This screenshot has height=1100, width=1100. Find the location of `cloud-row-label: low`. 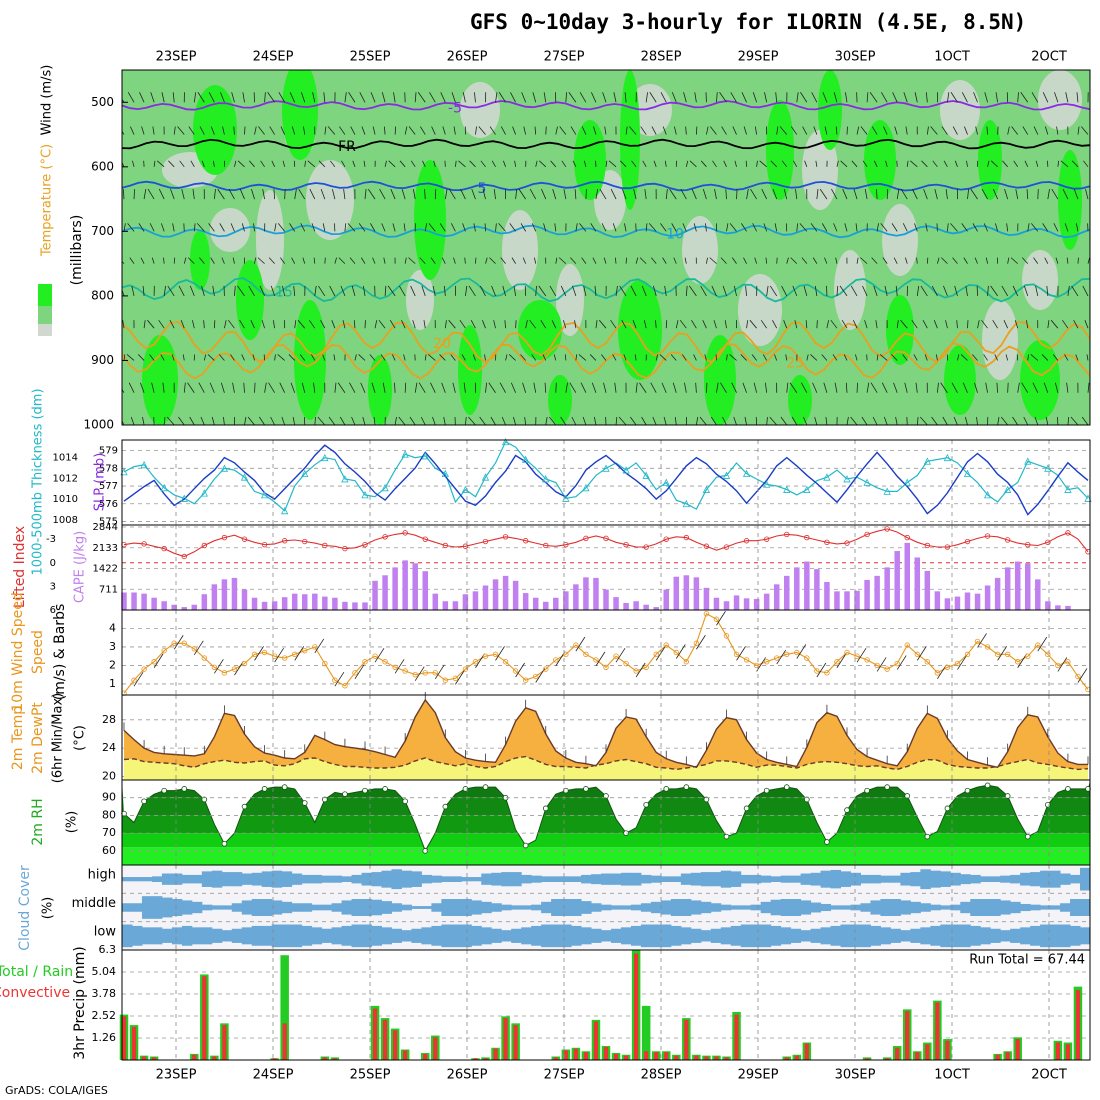

cloud-row-label: low is located at coordinates (105, 931).